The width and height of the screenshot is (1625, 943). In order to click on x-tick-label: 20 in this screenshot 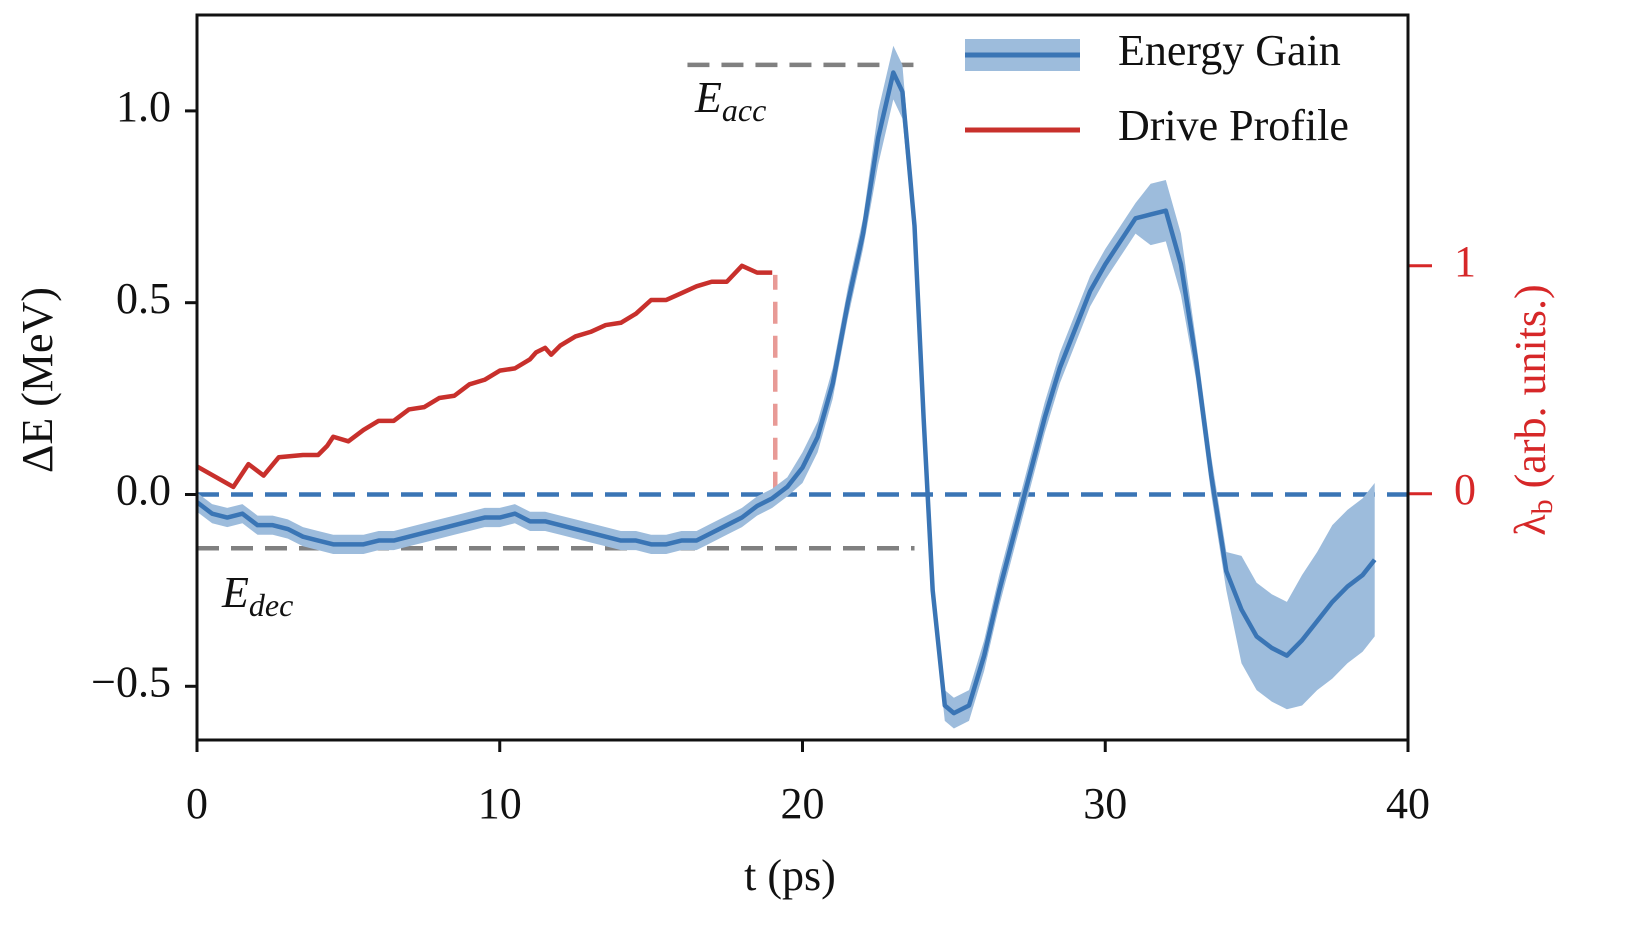, I will do `click(803, 803)`.